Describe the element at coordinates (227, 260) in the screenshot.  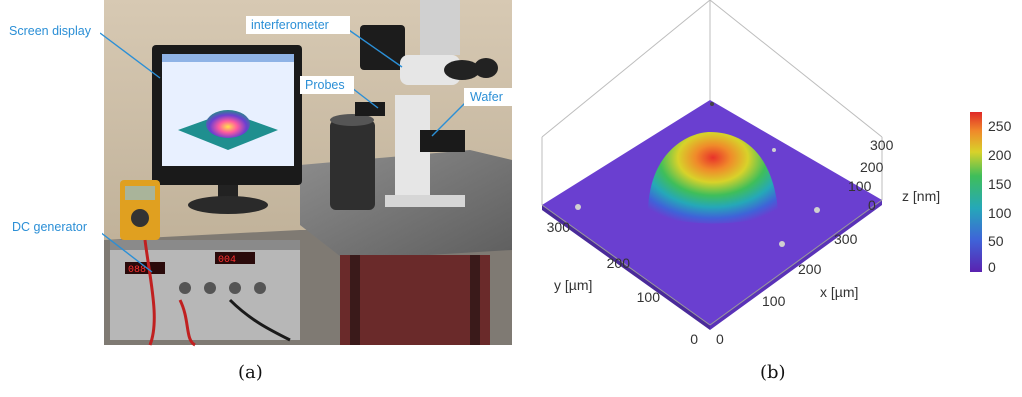
I see `svg-text: 004` at that location.